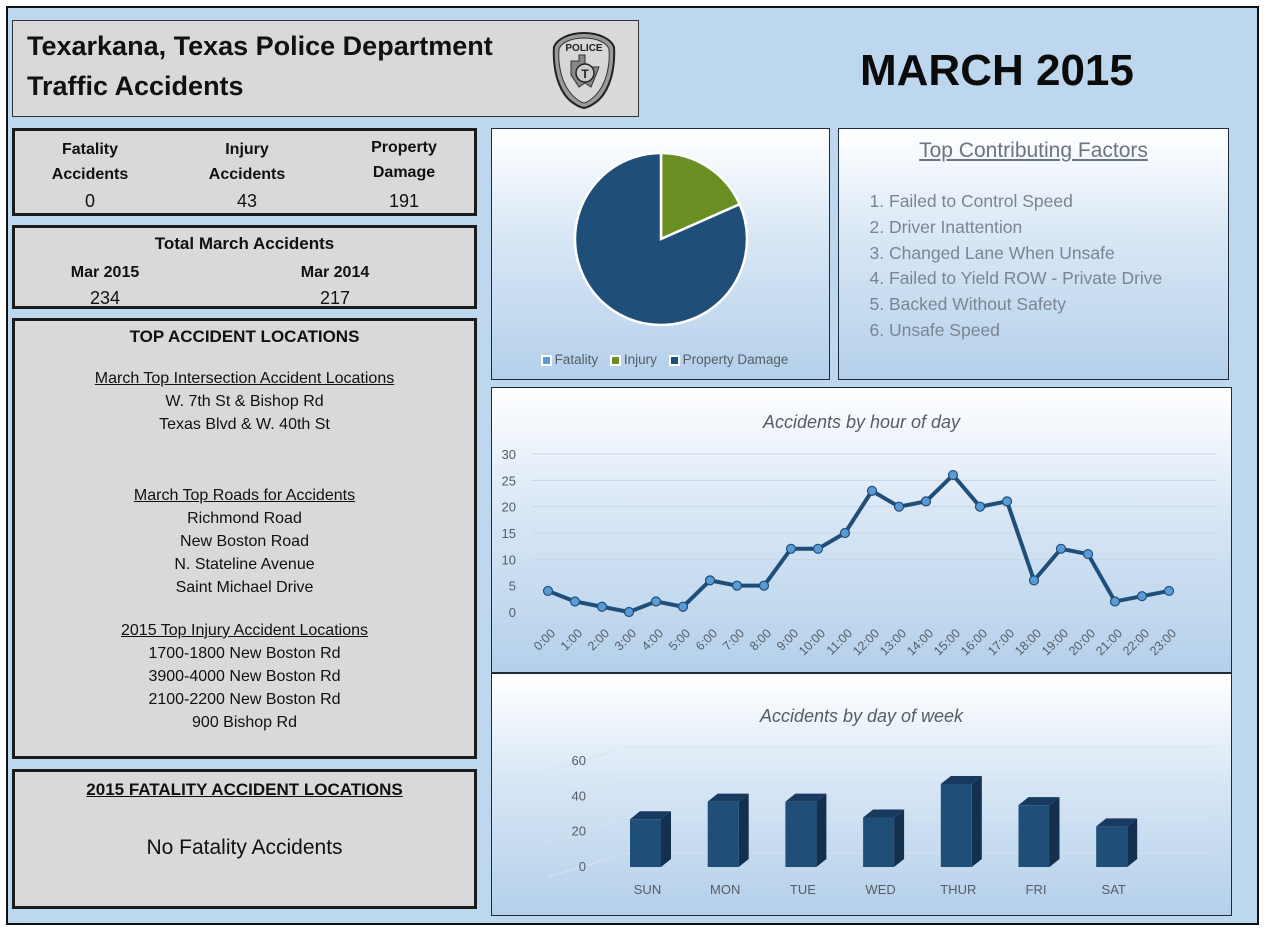 This screenshot has height=933, width=1267. What do you see at coordinates (615, 360) in the screenshot?
I see `legend-swatch-injury` at bounding box center [615, 360].